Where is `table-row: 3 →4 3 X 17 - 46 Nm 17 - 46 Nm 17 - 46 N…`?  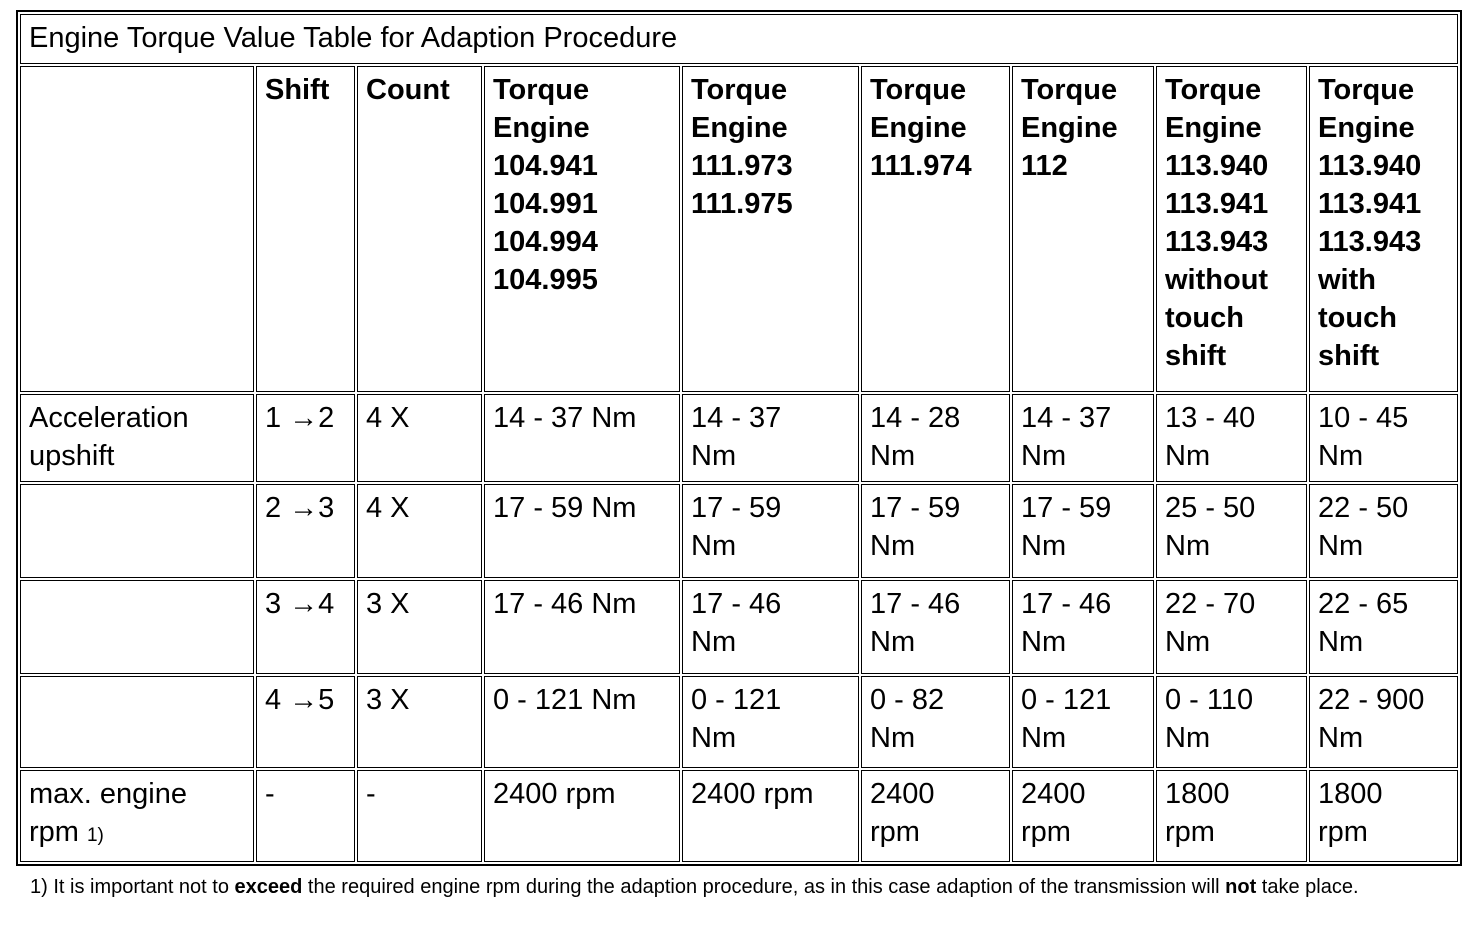
table-row: 3 →4 3 X 17 - 46 Nm 17 - 46 Nm 17 - 46 N… is located at coordinates (739, 627).